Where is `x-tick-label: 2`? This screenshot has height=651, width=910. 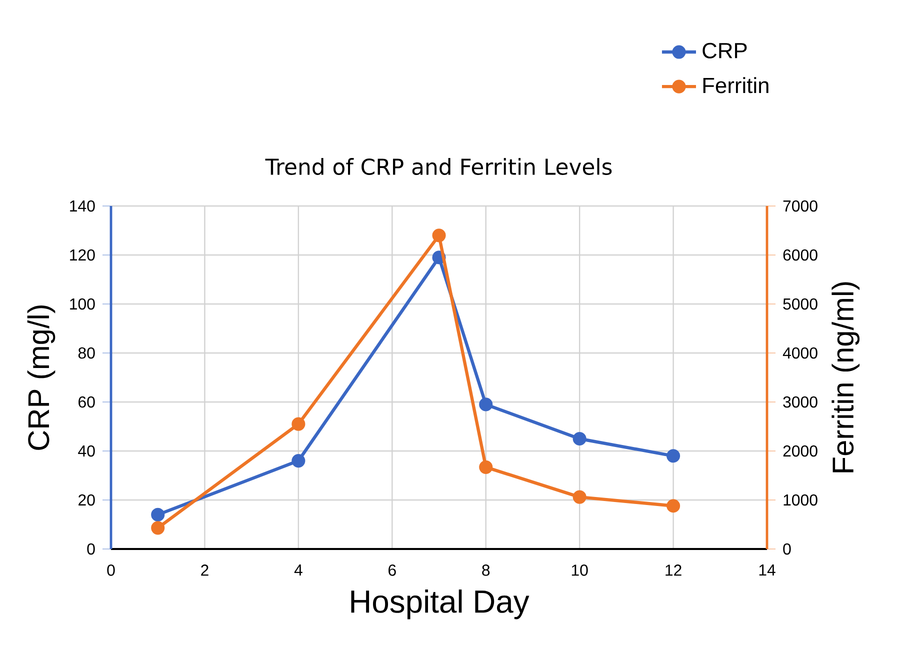 x-tick-label: 2 is located at coordinates (204, 570).